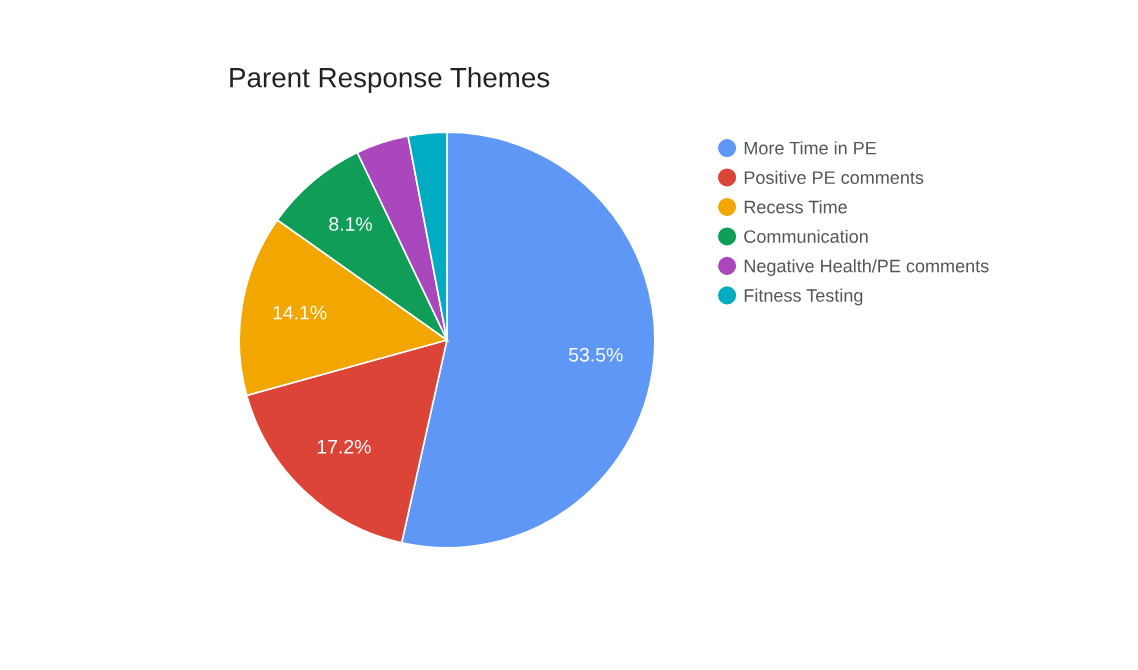  What do you see at coordinates (806, 236) in the screenshot?
I see `legend-label: Communication` at bounding box center [806, 236].